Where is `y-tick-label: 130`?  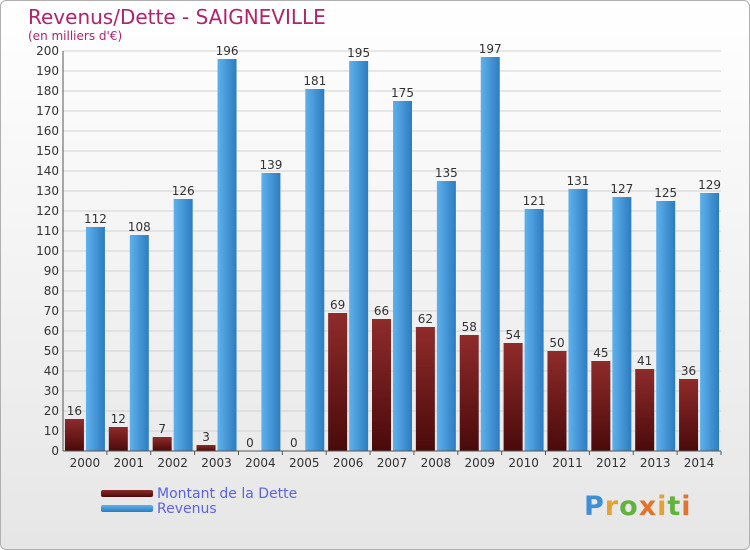
y-tick-label: 130 is located at coordinates (47, 191).